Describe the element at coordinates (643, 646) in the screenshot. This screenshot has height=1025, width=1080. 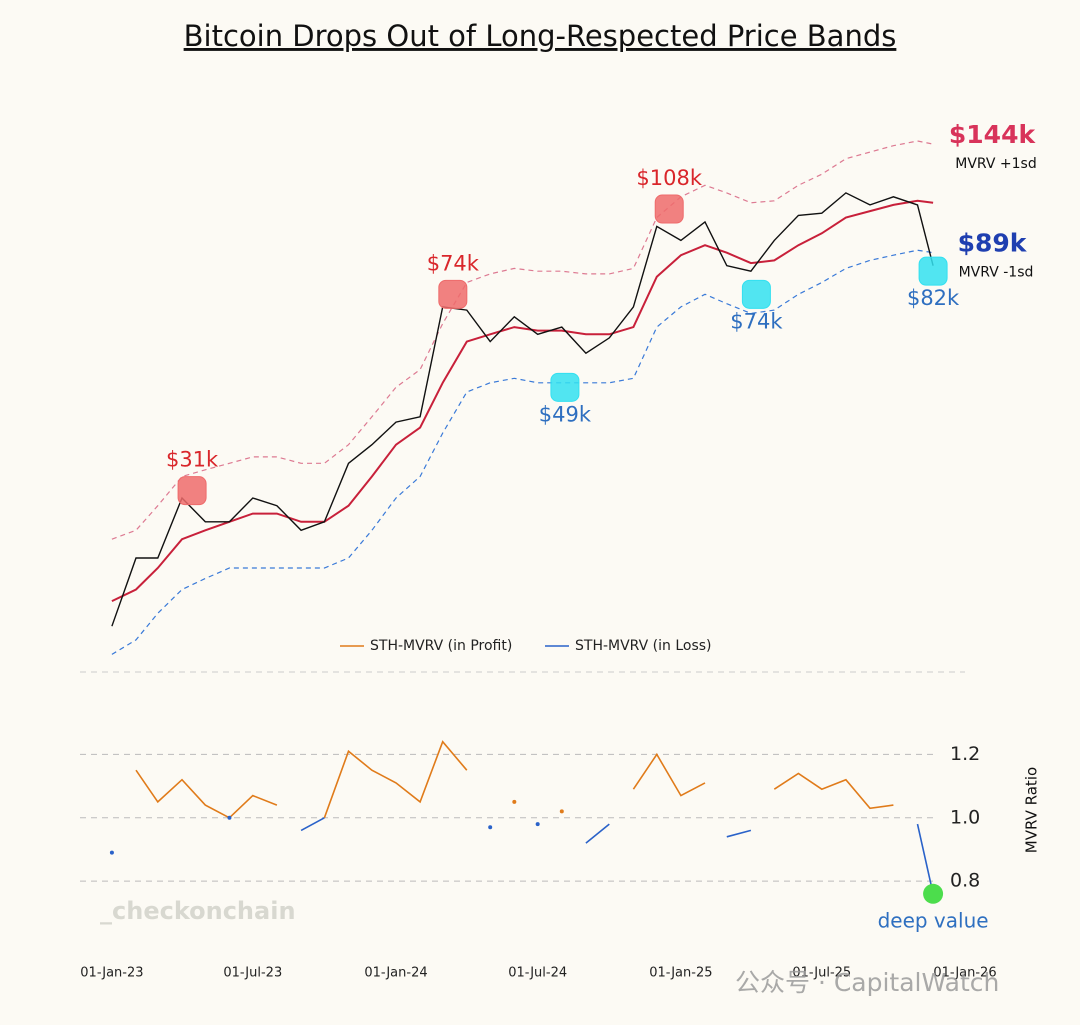
I see `legend-label: STH-MVRV (in Loss)` at that location.